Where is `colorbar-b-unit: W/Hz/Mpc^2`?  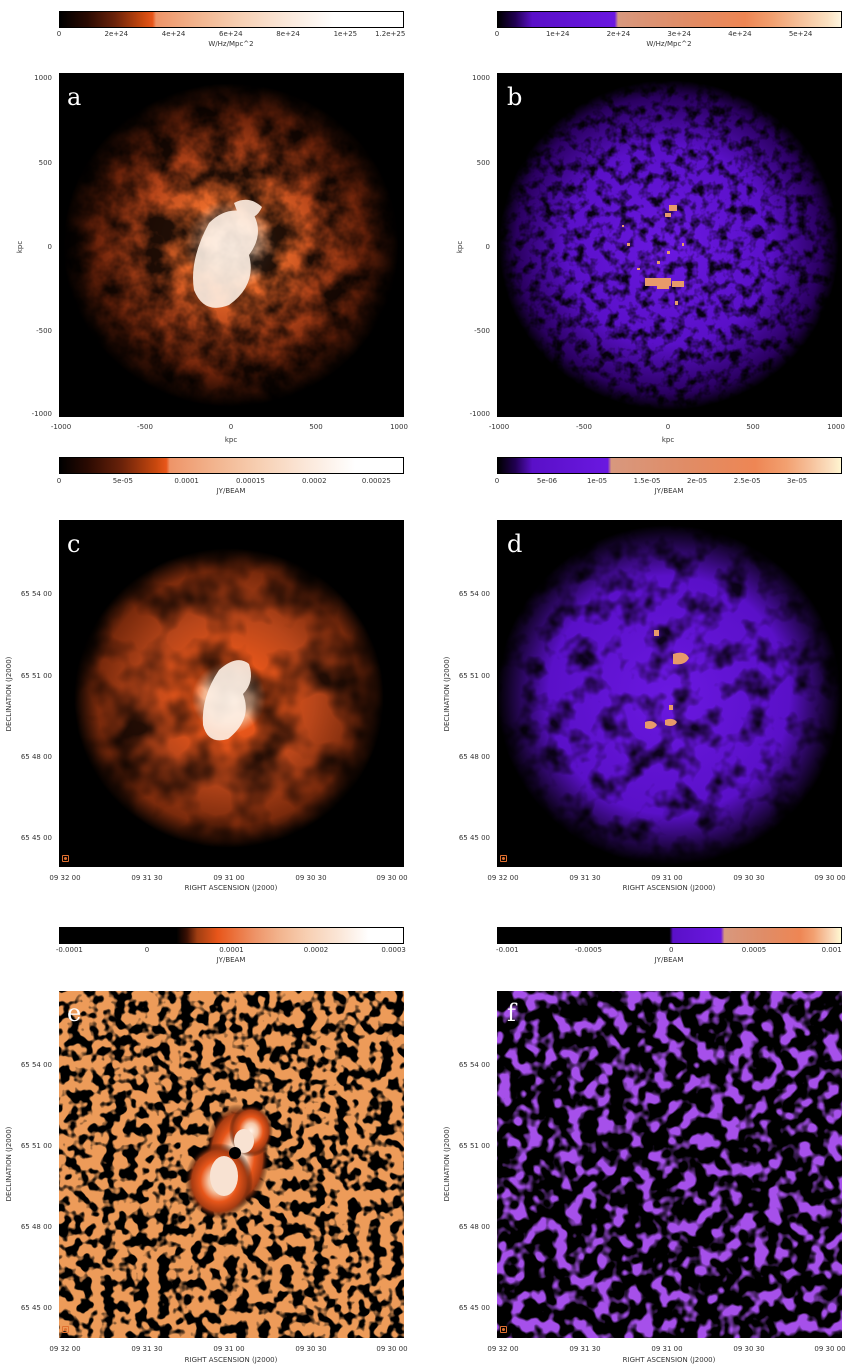
colorbar-b-unit: W/Hz/Mpc^2 is located at coordinates (669, 44).